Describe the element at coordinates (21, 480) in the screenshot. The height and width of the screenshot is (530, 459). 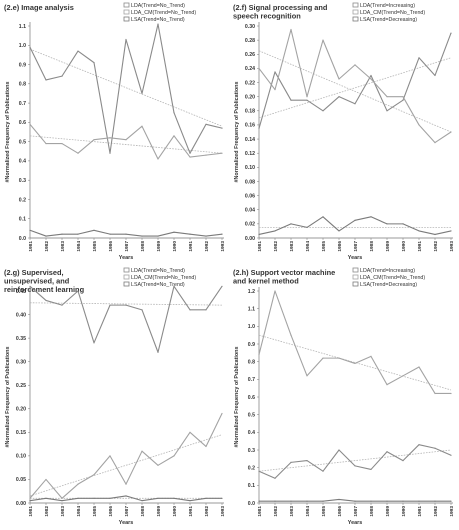
I see `y-tick-label: 0.05` at that location.